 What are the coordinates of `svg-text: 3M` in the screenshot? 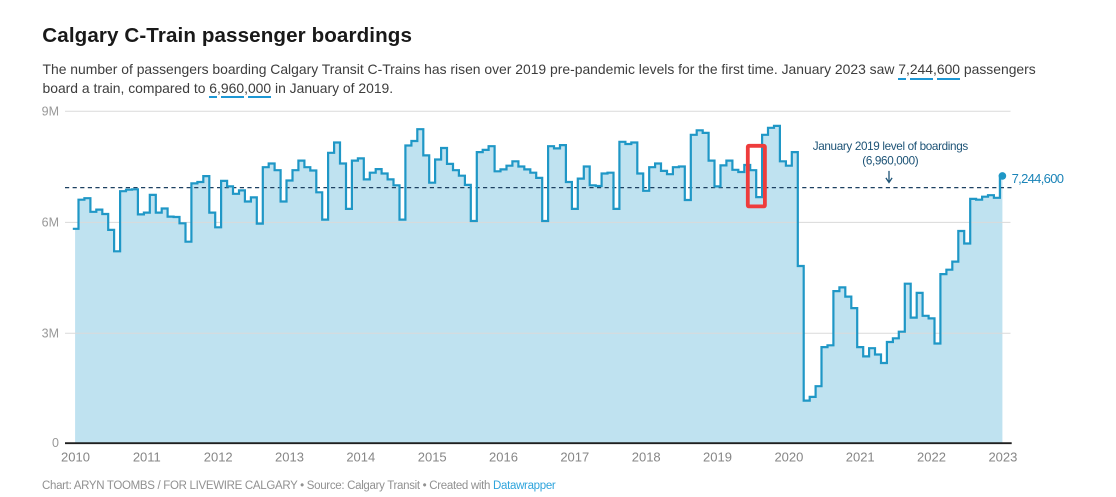 It's located at (50, 333).